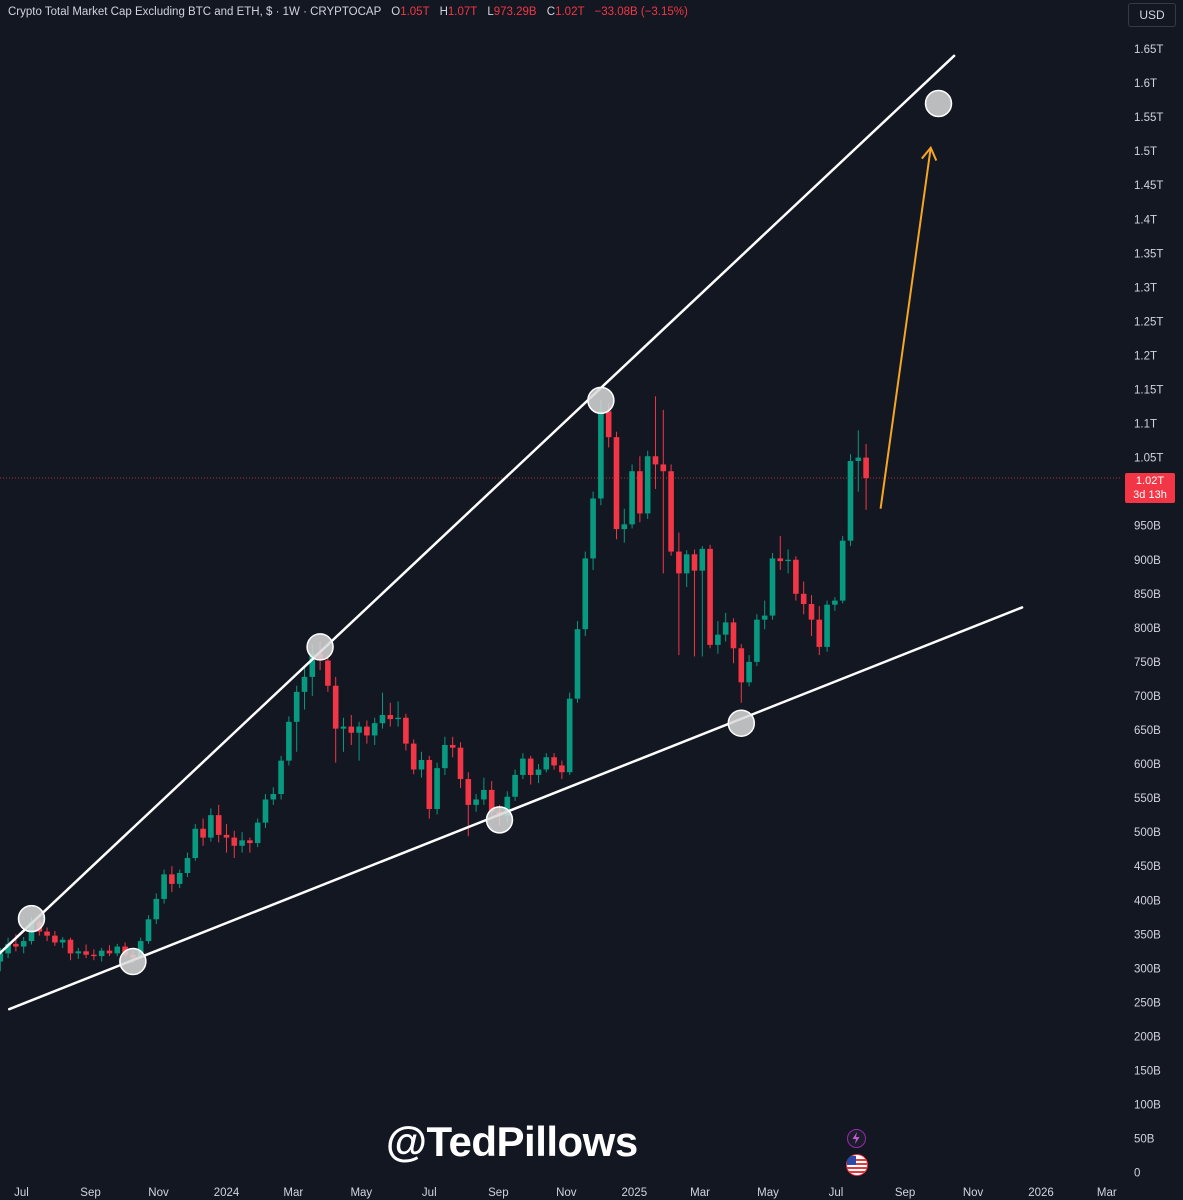 The width and height of the screenshot is (1183, 1200). Describe the element at coordinates (90, 1193) in the screenshot. I see `x-tick-label: Sep` at that location.